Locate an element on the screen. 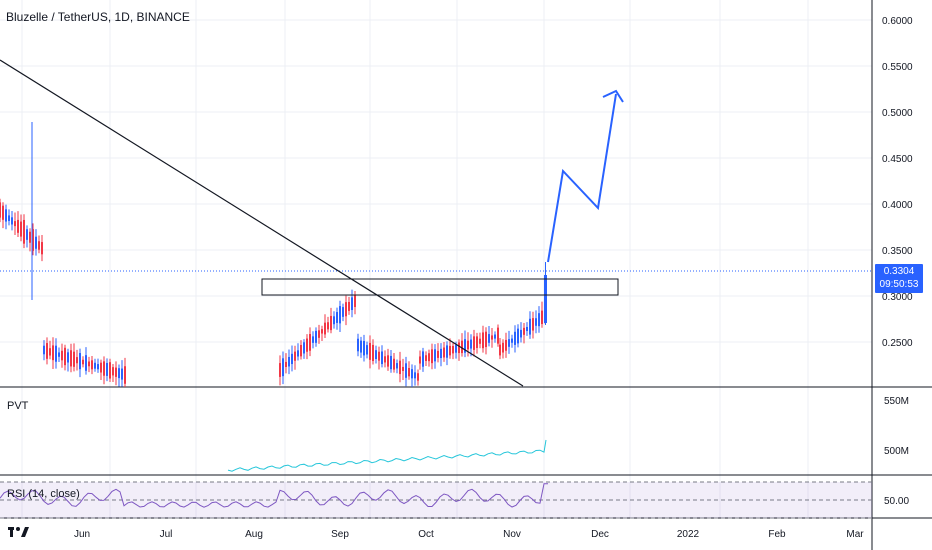  time-tick-label: Dec is located at coordinates (600, 534).